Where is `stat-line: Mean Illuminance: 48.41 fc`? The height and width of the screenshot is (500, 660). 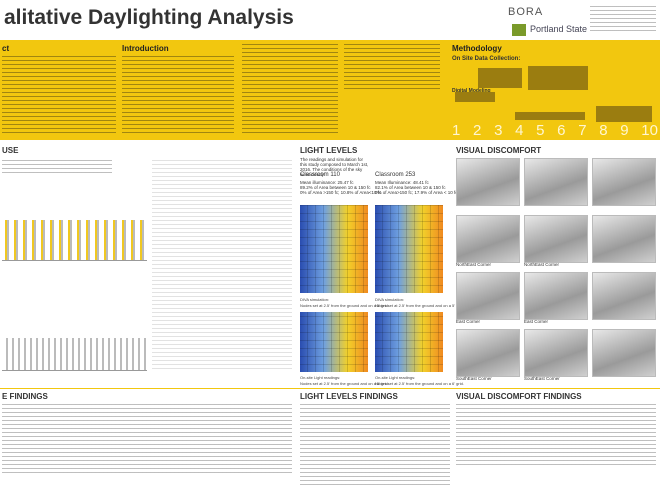 stat-line: Mean Illuminance: 48.41 fc is located at coordinates (402, 182).